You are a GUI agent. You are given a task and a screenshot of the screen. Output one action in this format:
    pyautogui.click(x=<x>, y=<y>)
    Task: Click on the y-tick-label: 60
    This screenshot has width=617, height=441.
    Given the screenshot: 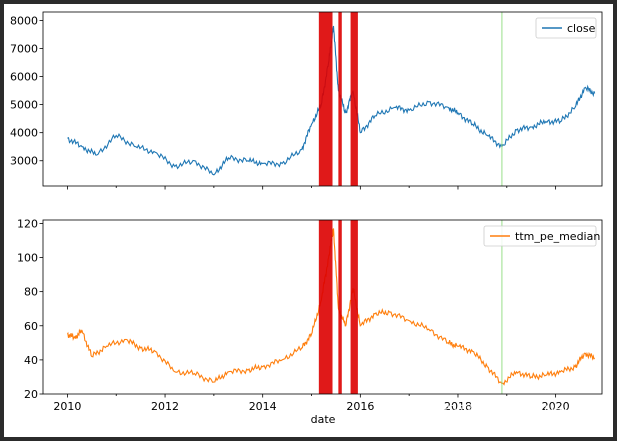 What is the action you would take?
    pyautogui.click(x=31, y=326)
    